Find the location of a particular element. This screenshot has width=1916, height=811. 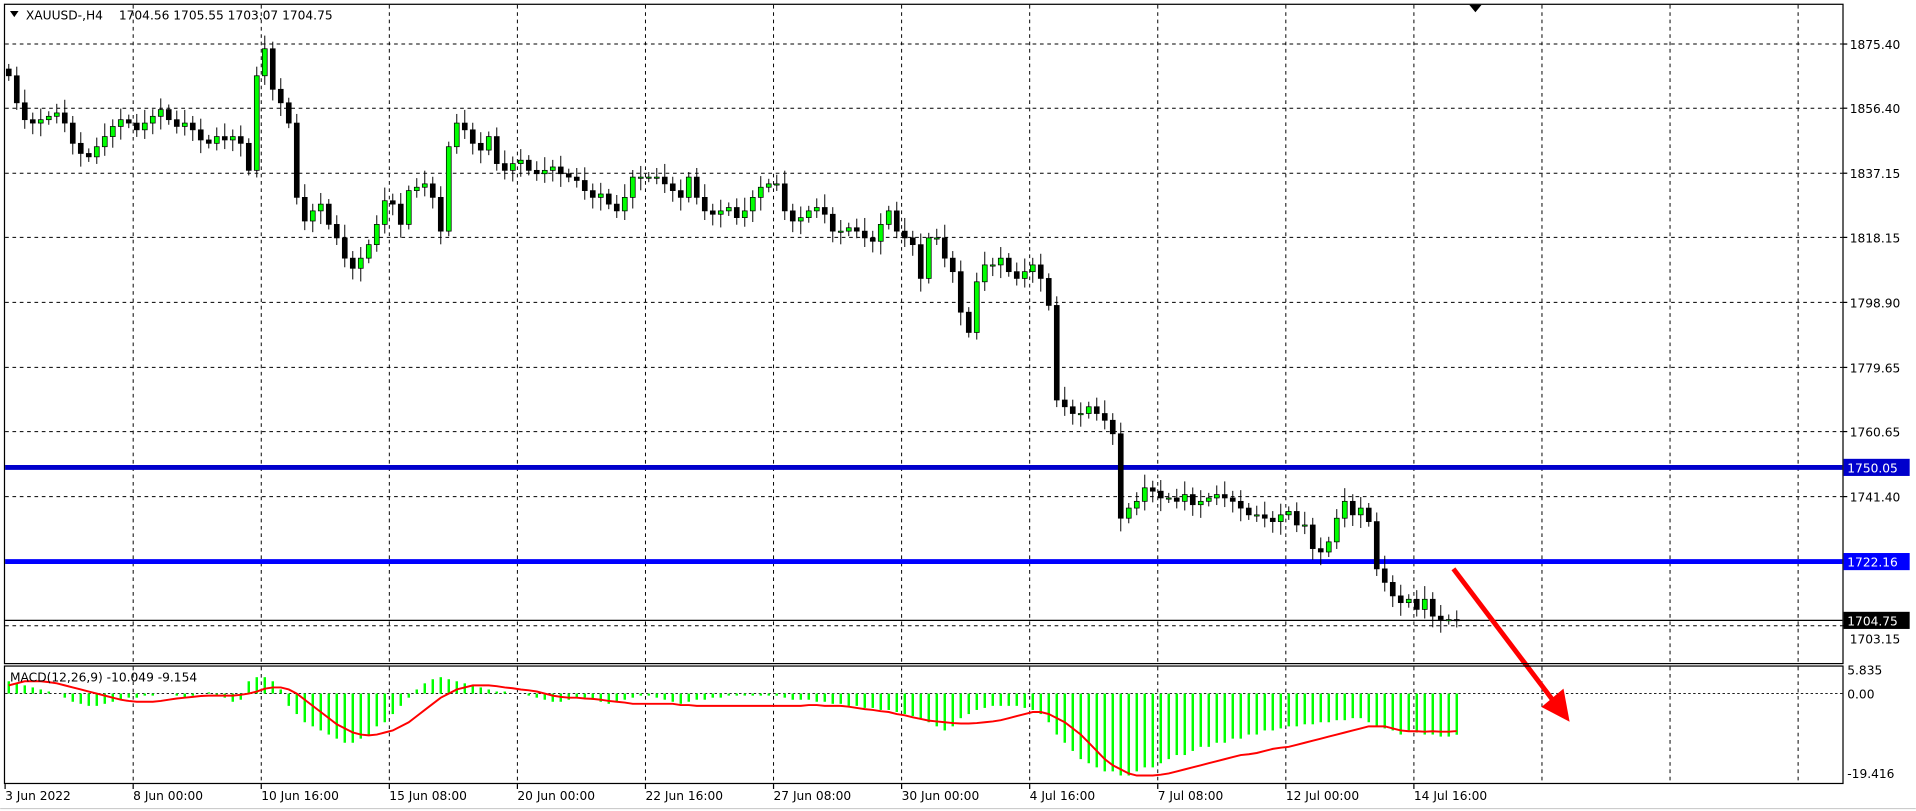

level-label-box is located at coordinates (1876, 467).